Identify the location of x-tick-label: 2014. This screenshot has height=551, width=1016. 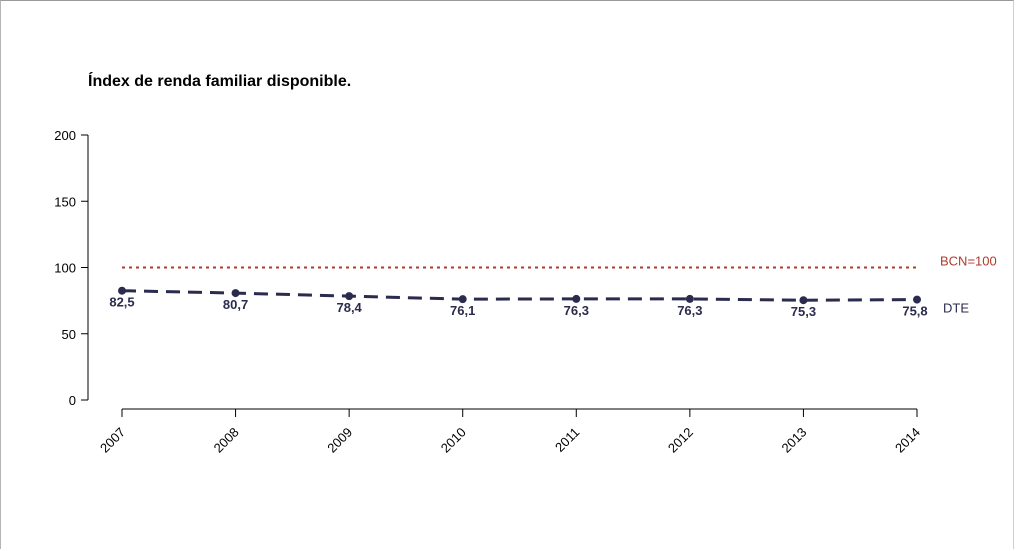
(907, 440).